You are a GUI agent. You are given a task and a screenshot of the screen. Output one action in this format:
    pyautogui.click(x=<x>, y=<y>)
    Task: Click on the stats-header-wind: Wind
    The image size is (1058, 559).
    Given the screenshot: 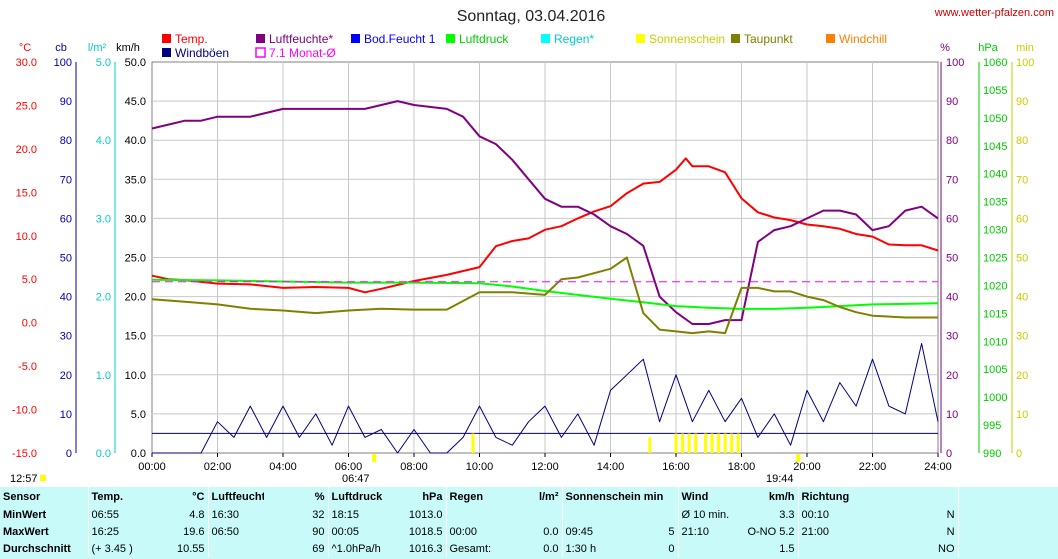 What is the action you would take?
    pyautogui.click(x=708, y=496)
    